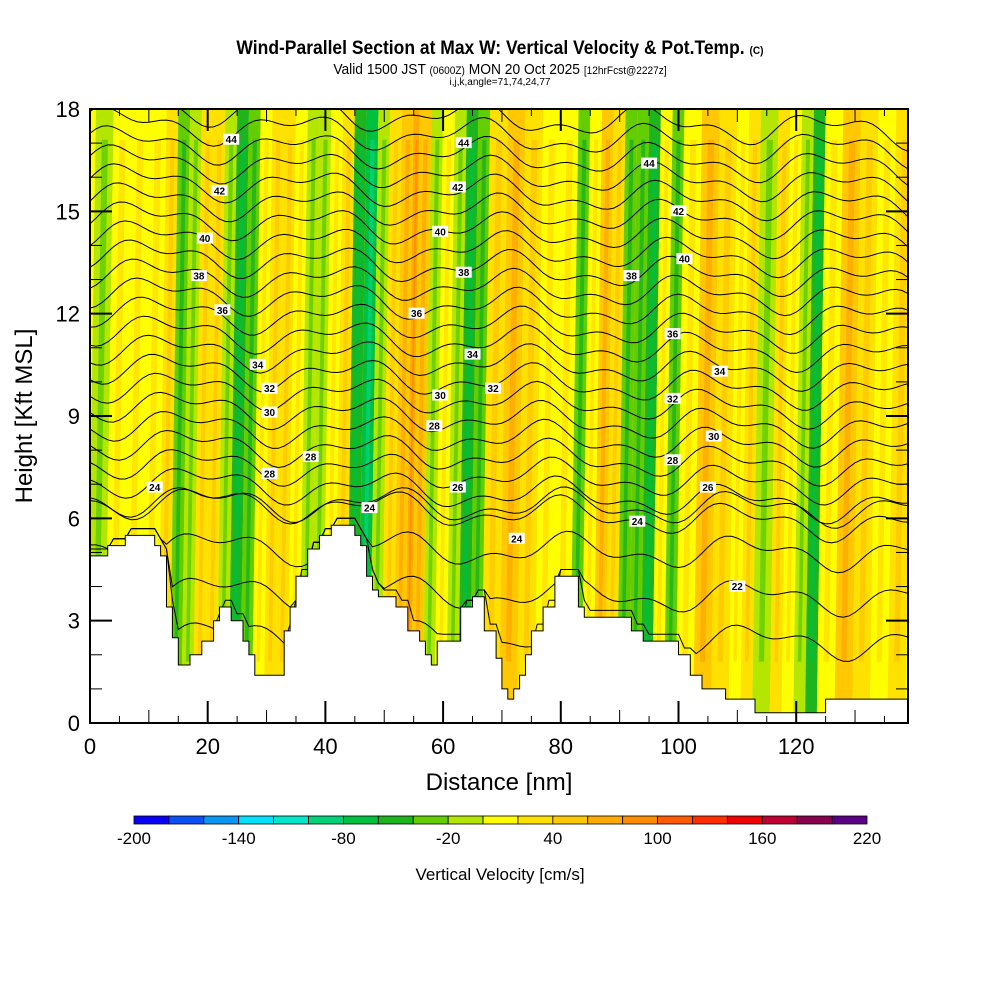  Describe the element at coordinates (500, 82) in the screenshot. I see `grid-indices: i,j,k,angle=71,74,24,77` at that location.